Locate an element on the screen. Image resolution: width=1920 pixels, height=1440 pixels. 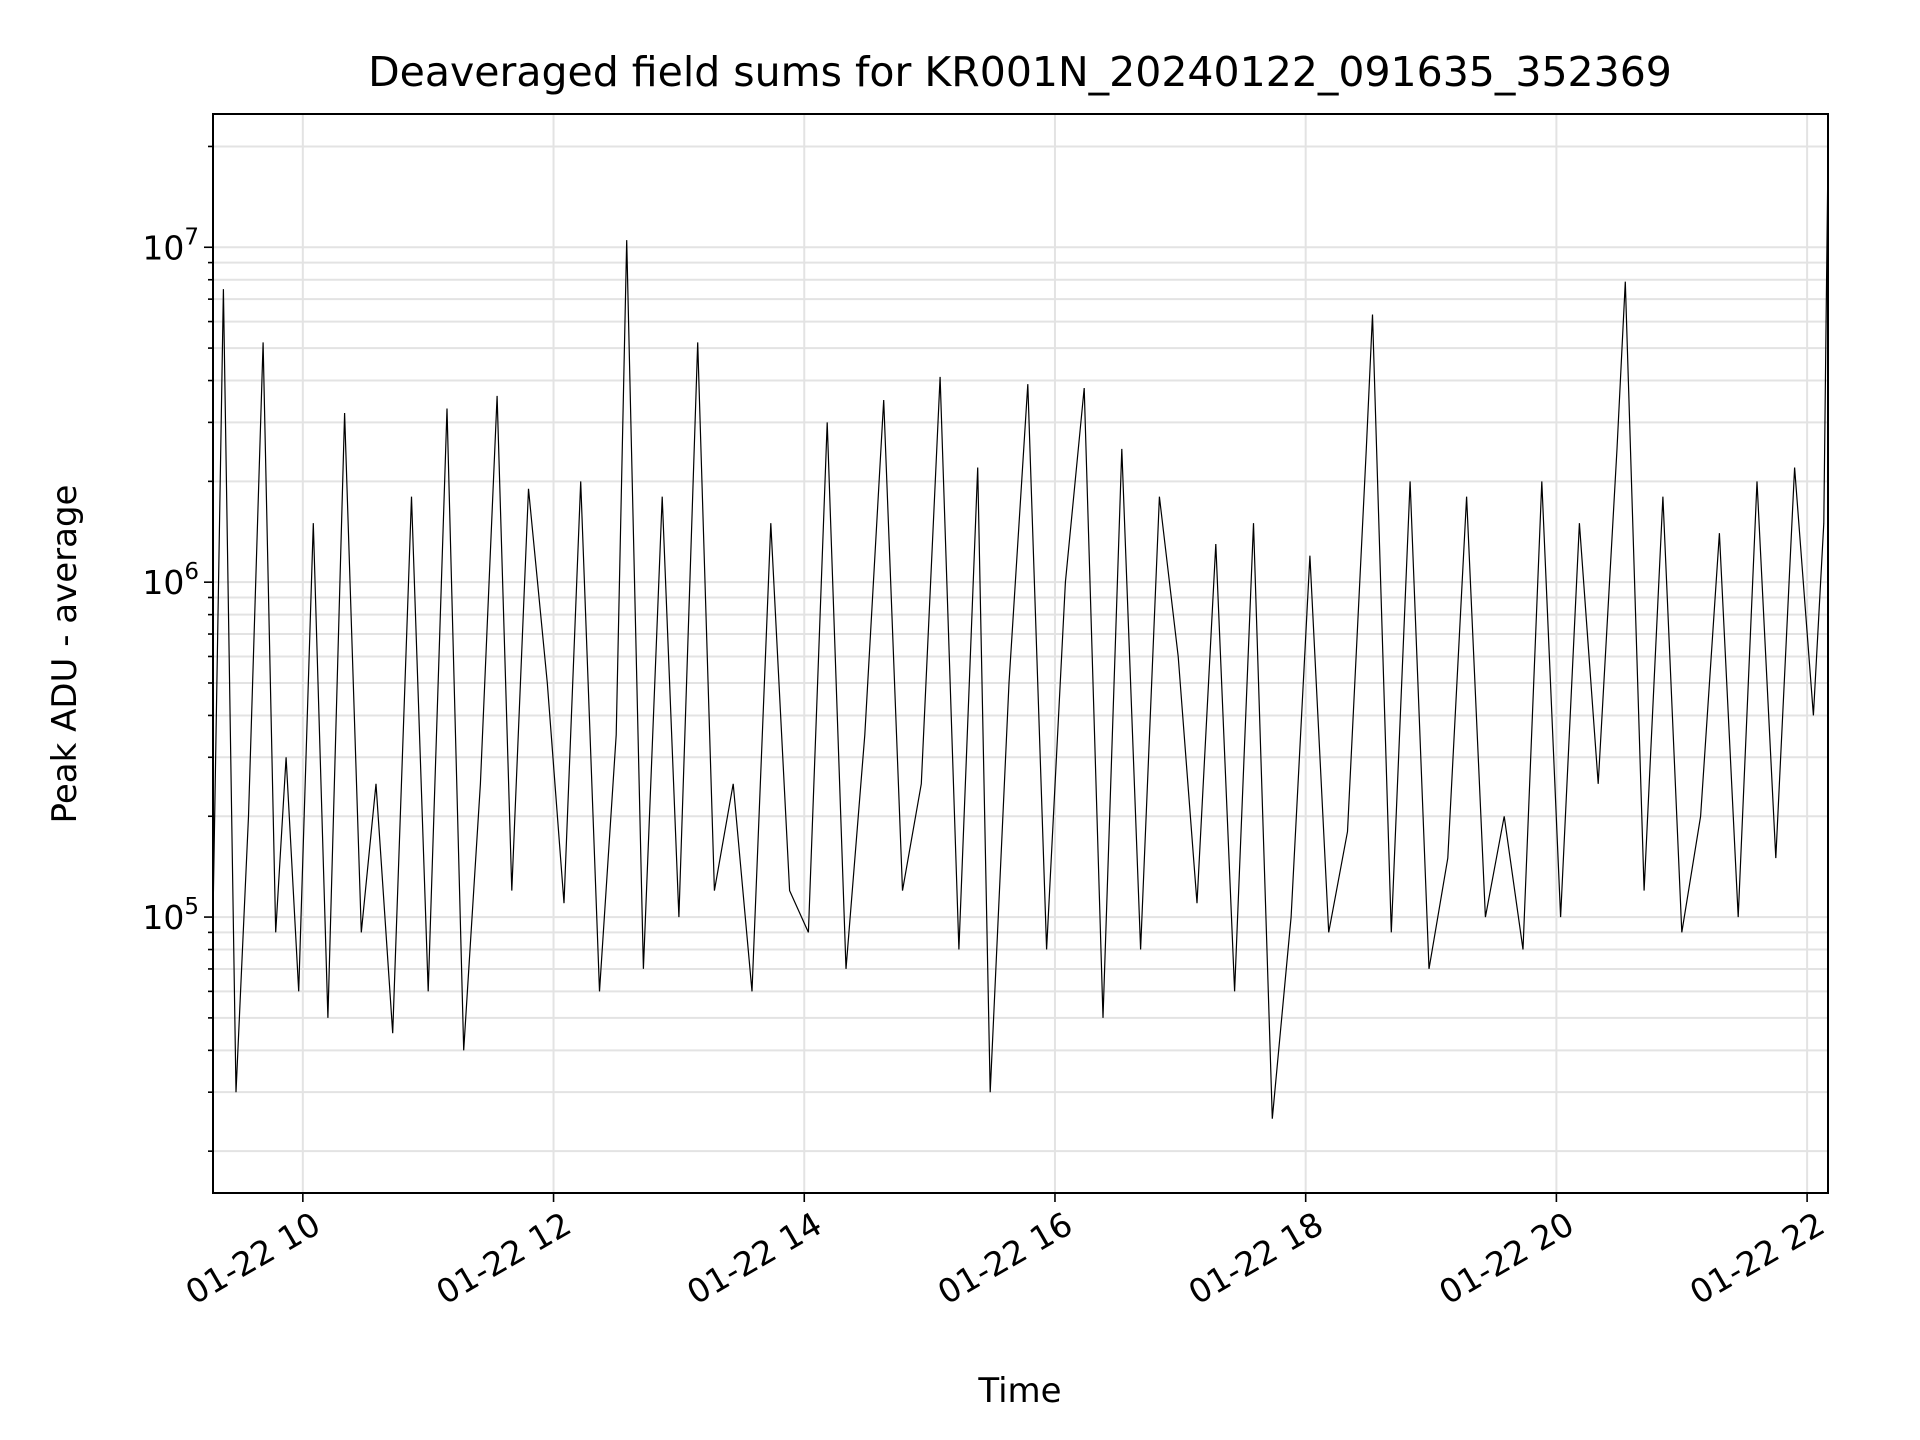
y-tick-label: 10⁷ is located at coordinates (170, 245).